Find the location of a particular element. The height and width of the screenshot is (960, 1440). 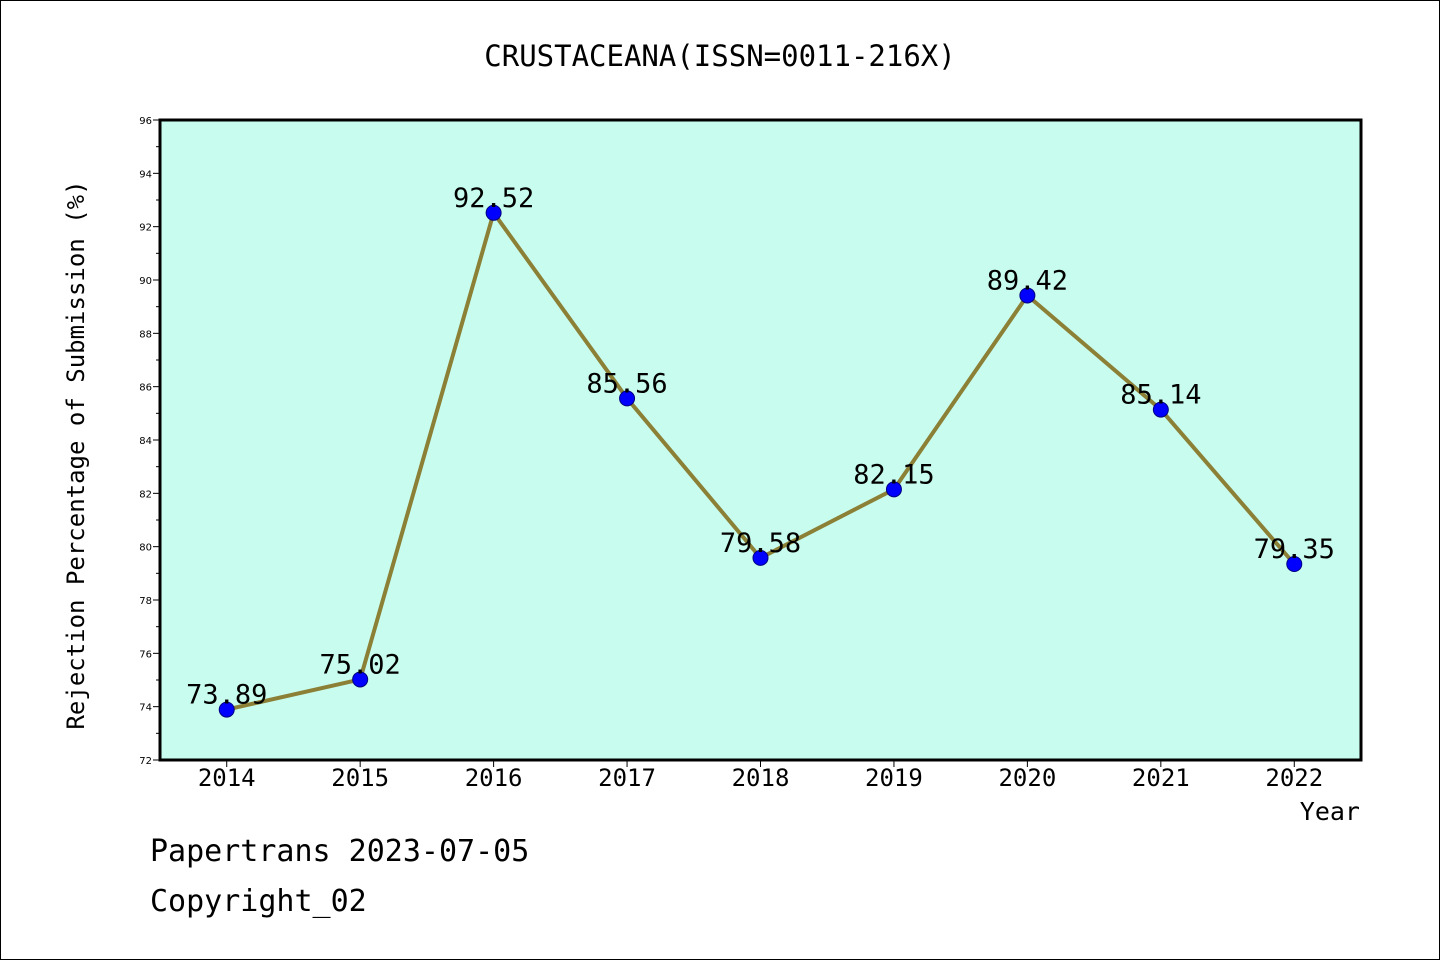

x-axis-label: Year is located at coordinates (1330, 811).